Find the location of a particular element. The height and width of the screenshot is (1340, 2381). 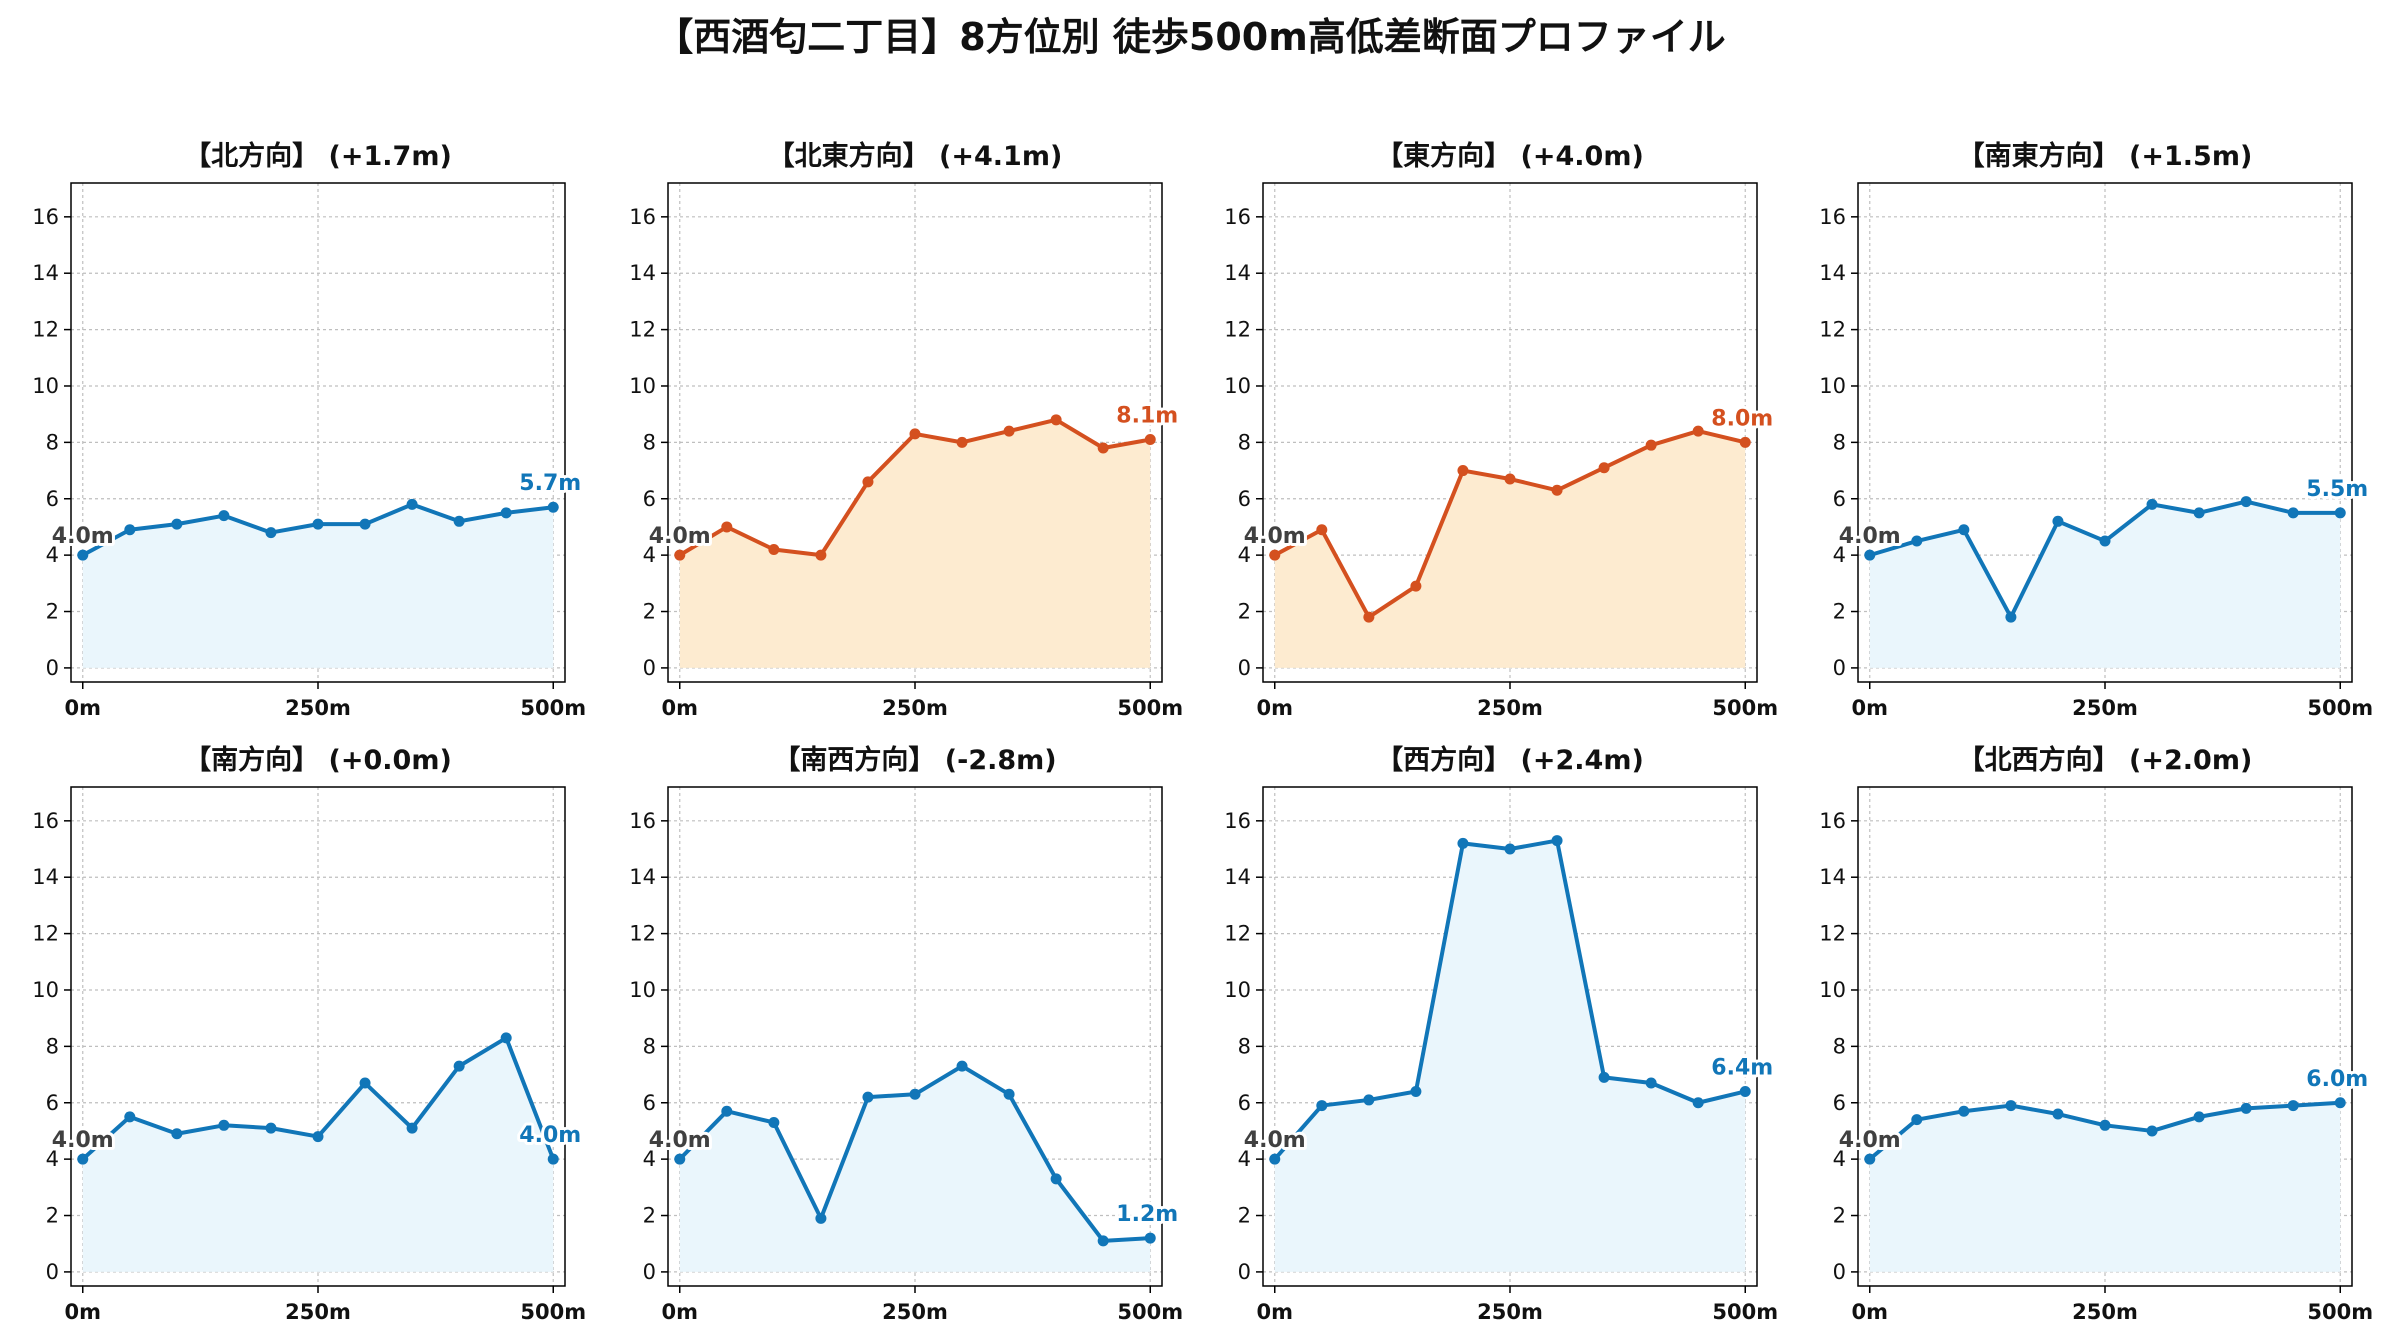

chart-4-y-tick-label: 6 is located at coordinates (52, 1103).